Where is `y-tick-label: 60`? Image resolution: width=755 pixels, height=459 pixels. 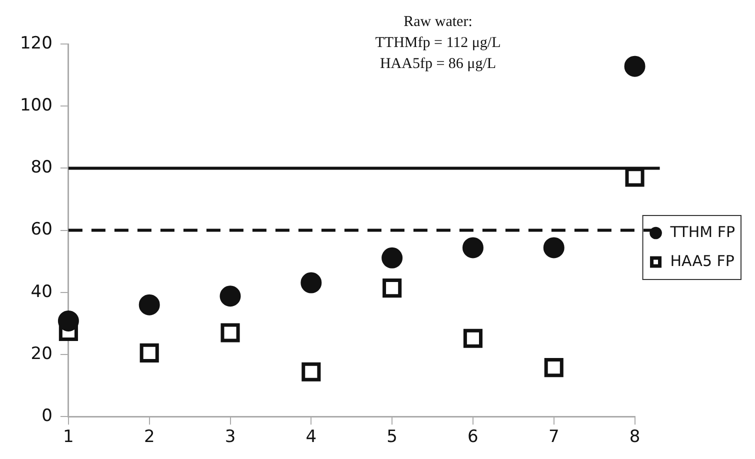
y-tick-label: 60 is located at coordinates (41, 230).